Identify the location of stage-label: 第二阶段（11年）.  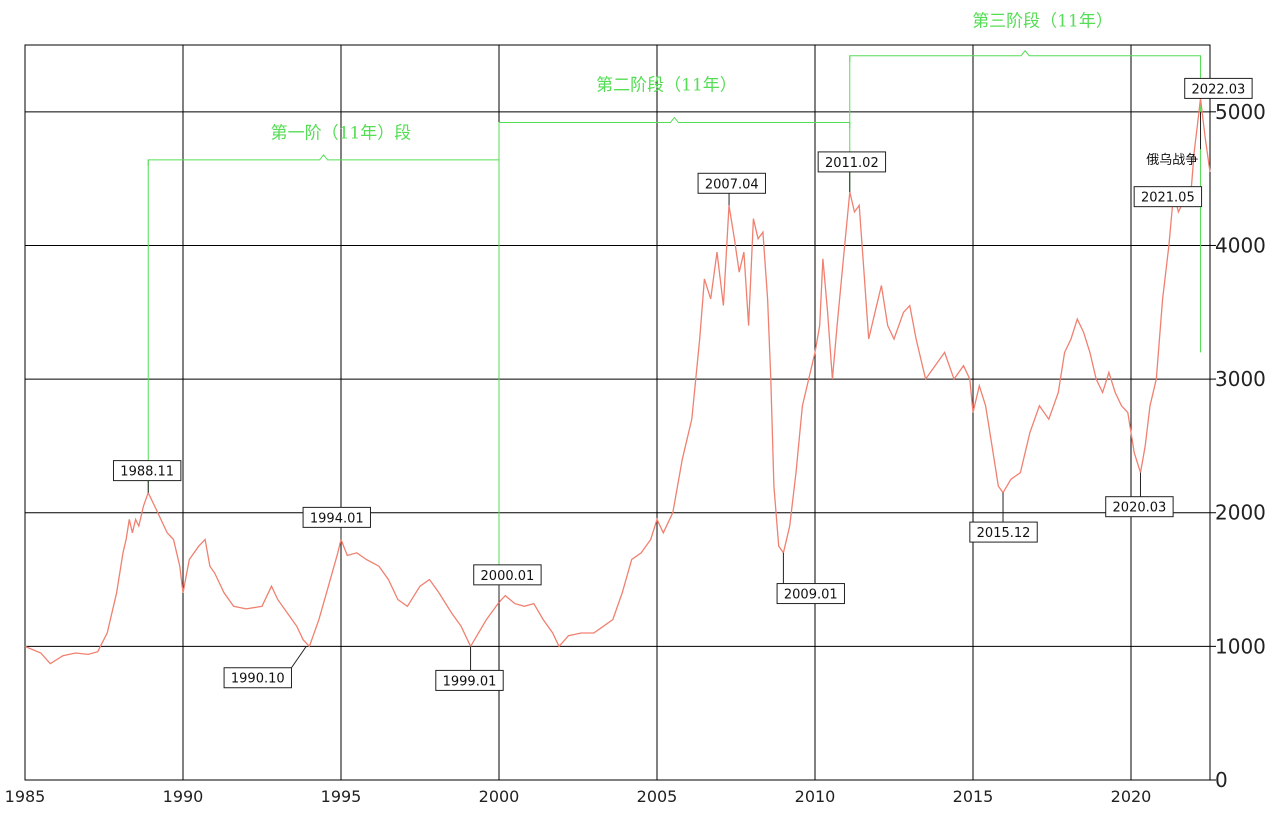
(666, 85).